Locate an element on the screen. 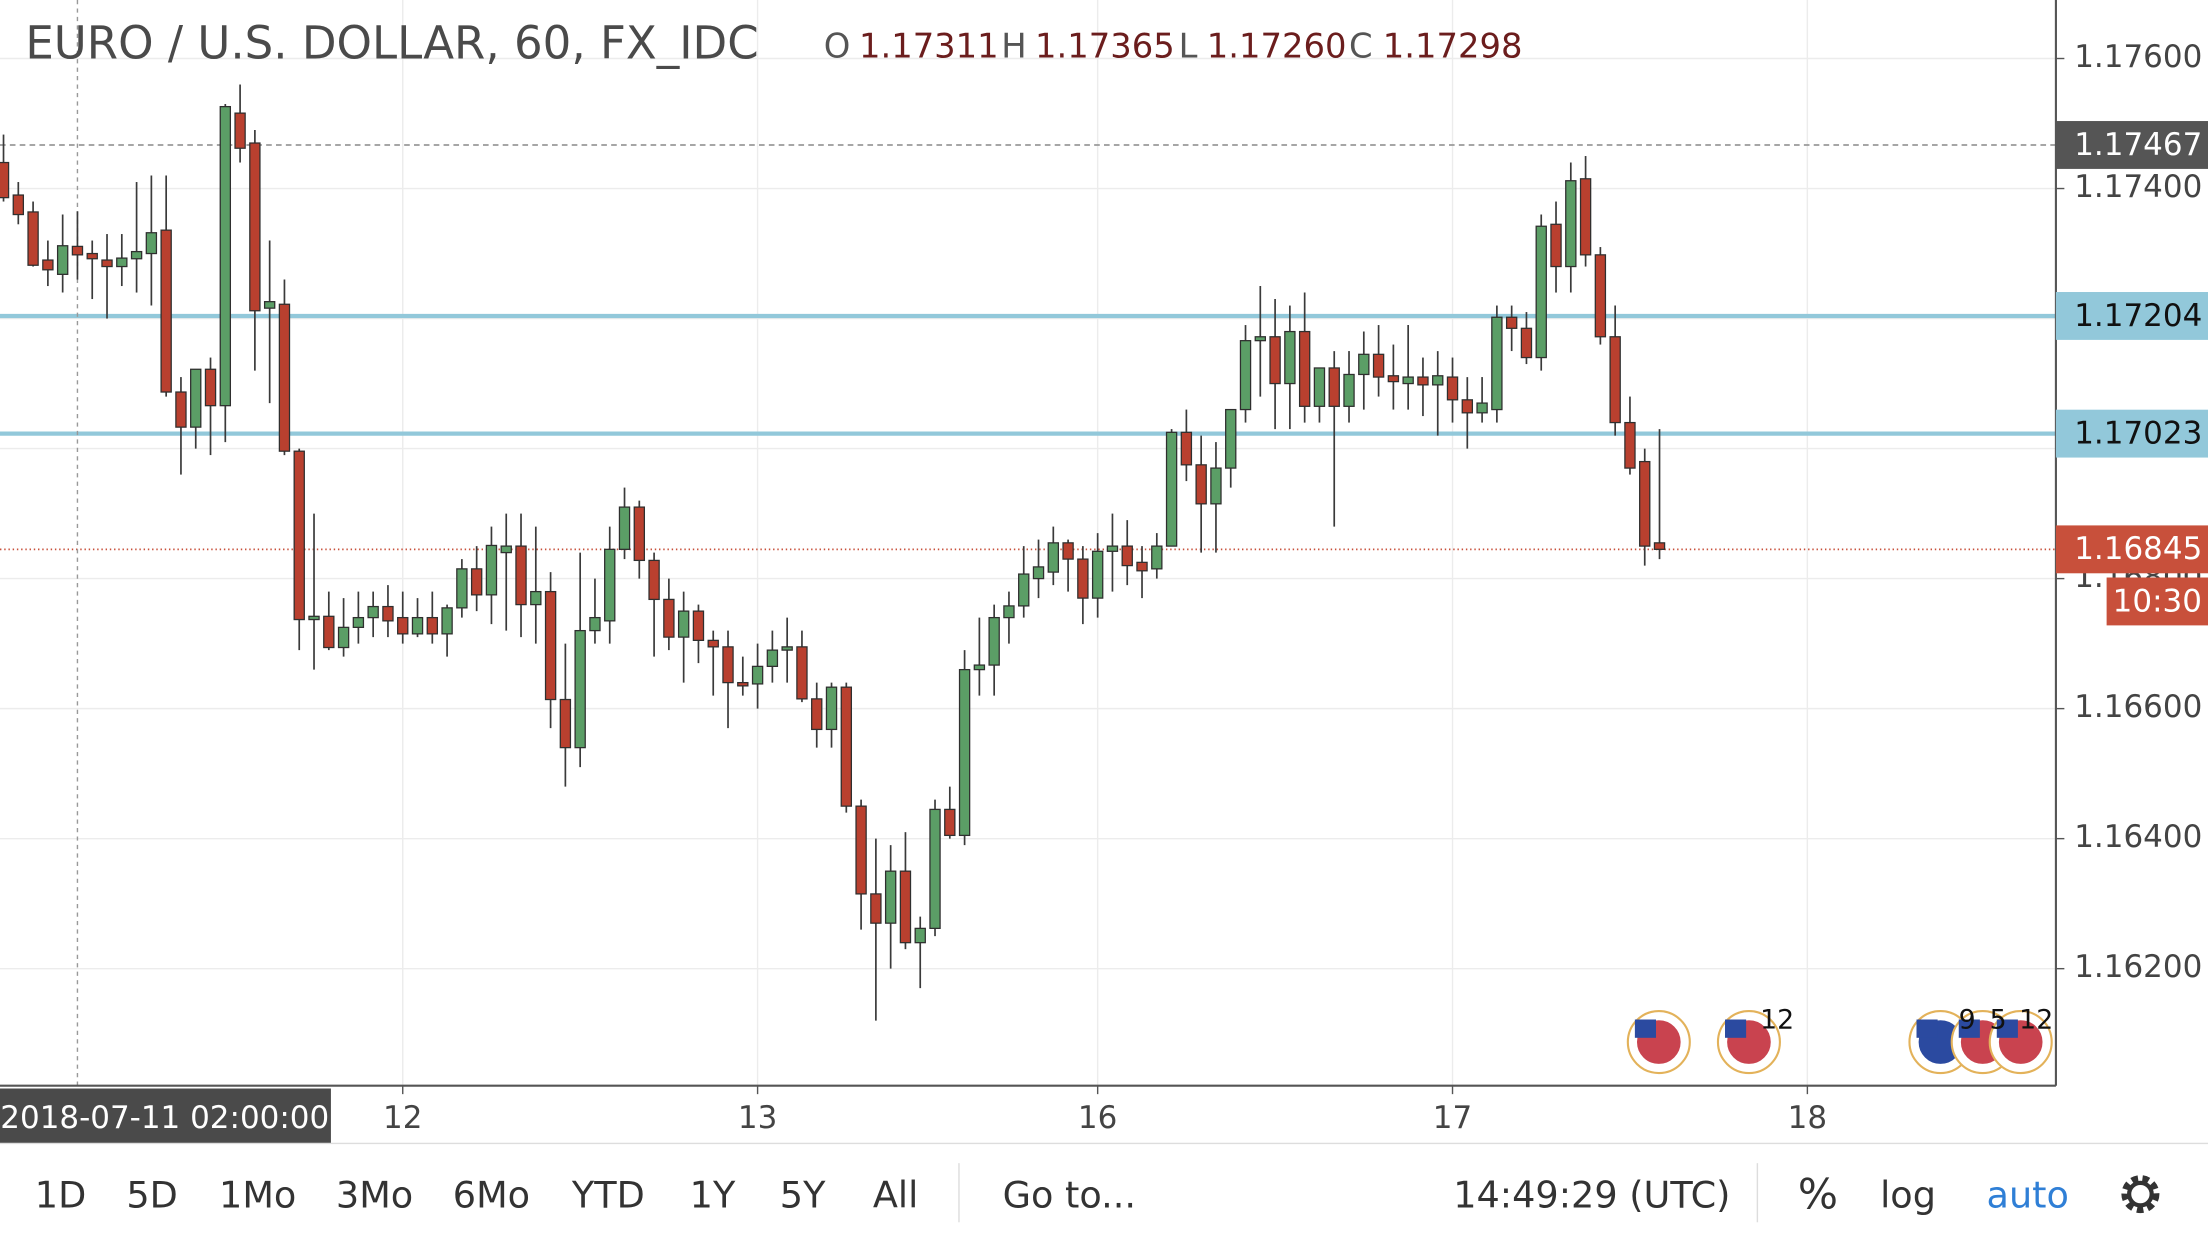  range-button: 6Mo is located at coordinates (491, 1194).